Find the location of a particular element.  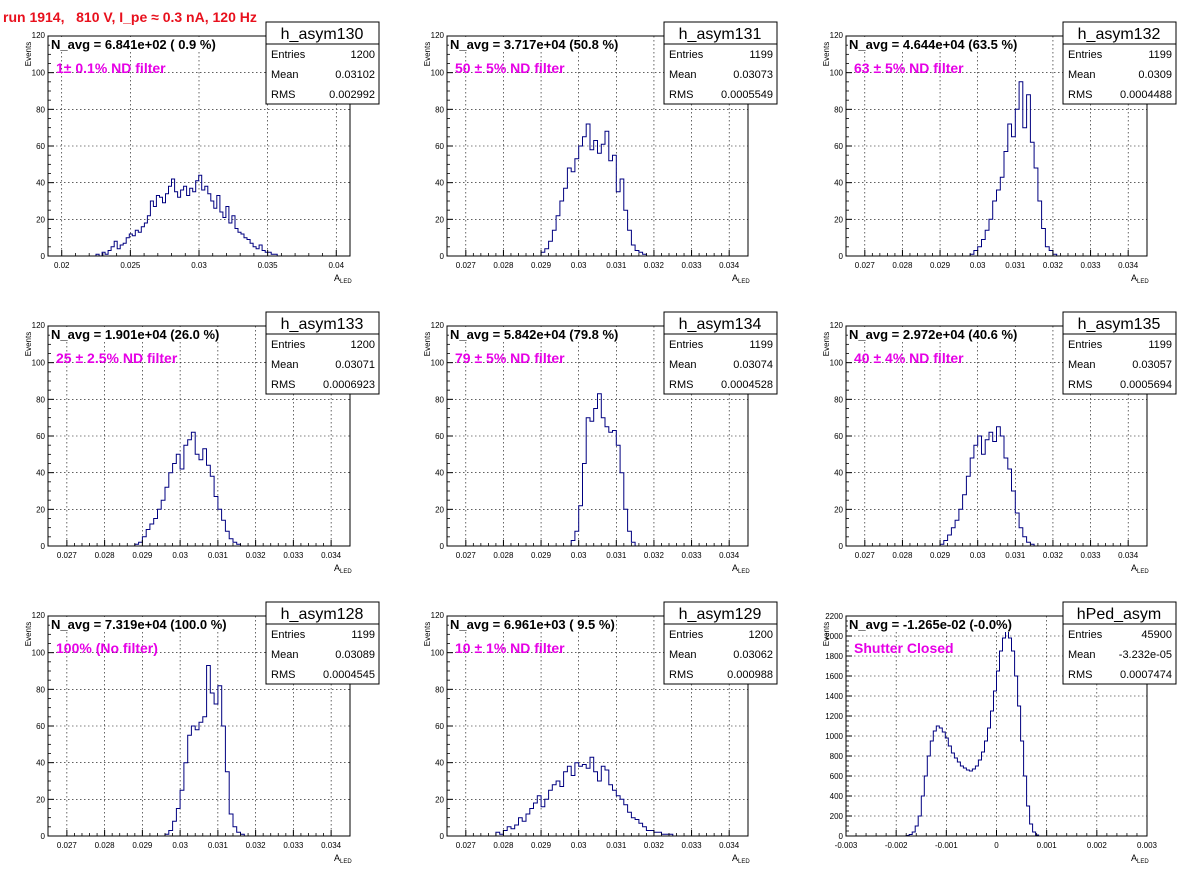

x-tick-label: 0 is located at coordinates (996, 845).